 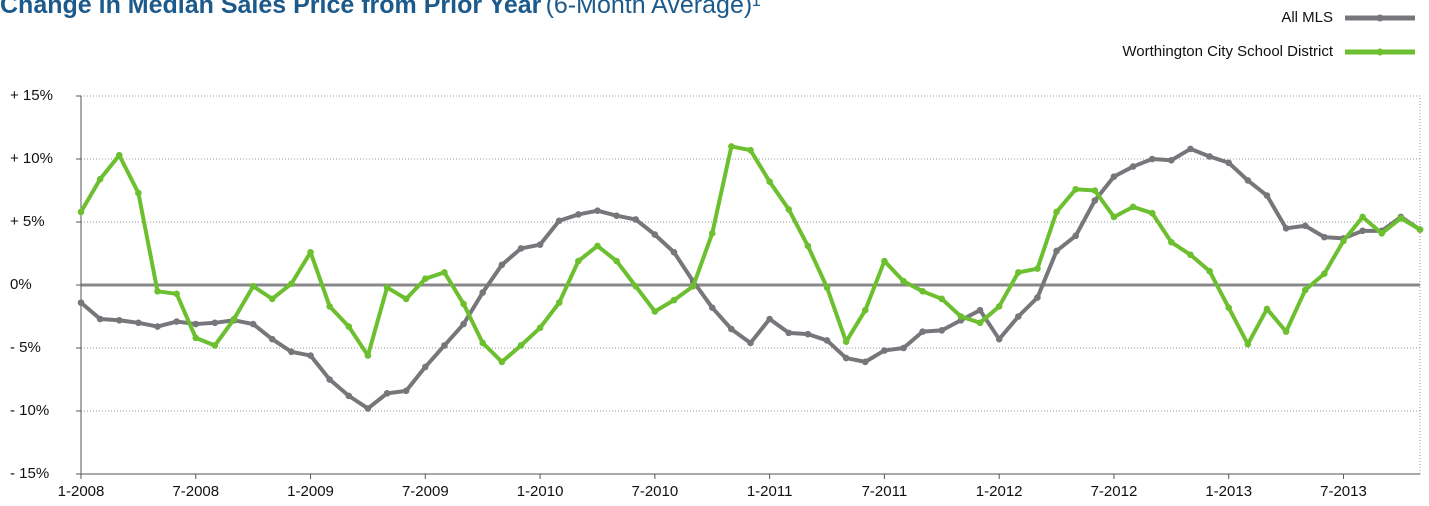 What do you see at coordinates (31, 95) in the screenshot?
I see `y-tick-label: + 15%` at bounding box center [31, 95].